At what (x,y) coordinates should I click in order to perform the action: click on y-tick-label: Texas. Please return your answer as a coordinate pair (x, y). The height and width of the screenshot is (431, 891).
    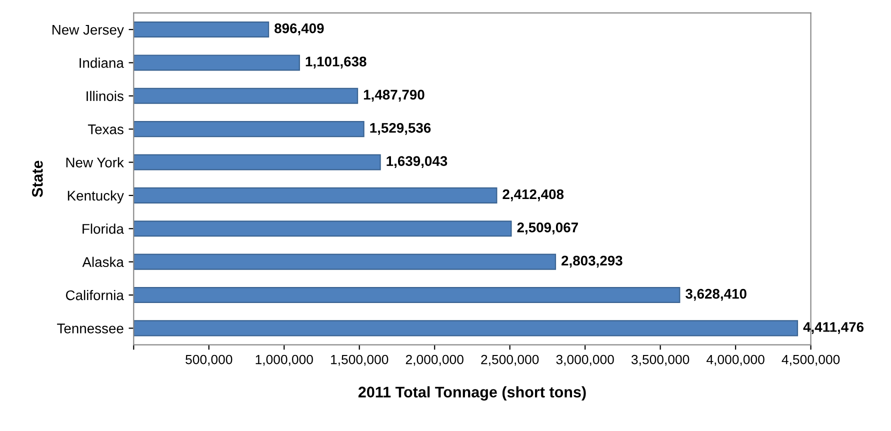
    Looking at the image, I should click on (106, 129).